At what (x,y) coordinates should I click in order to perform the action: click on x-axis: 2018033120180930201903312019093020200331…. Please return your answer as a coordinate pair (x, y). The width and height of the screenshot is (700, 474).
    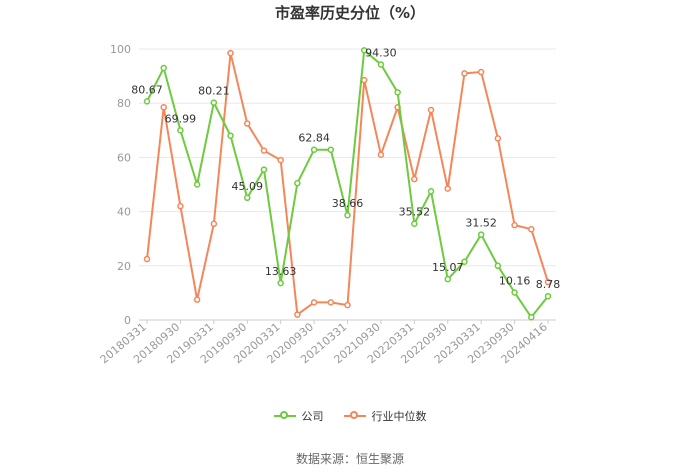
    Looking at the image, I should click on (324, 343).